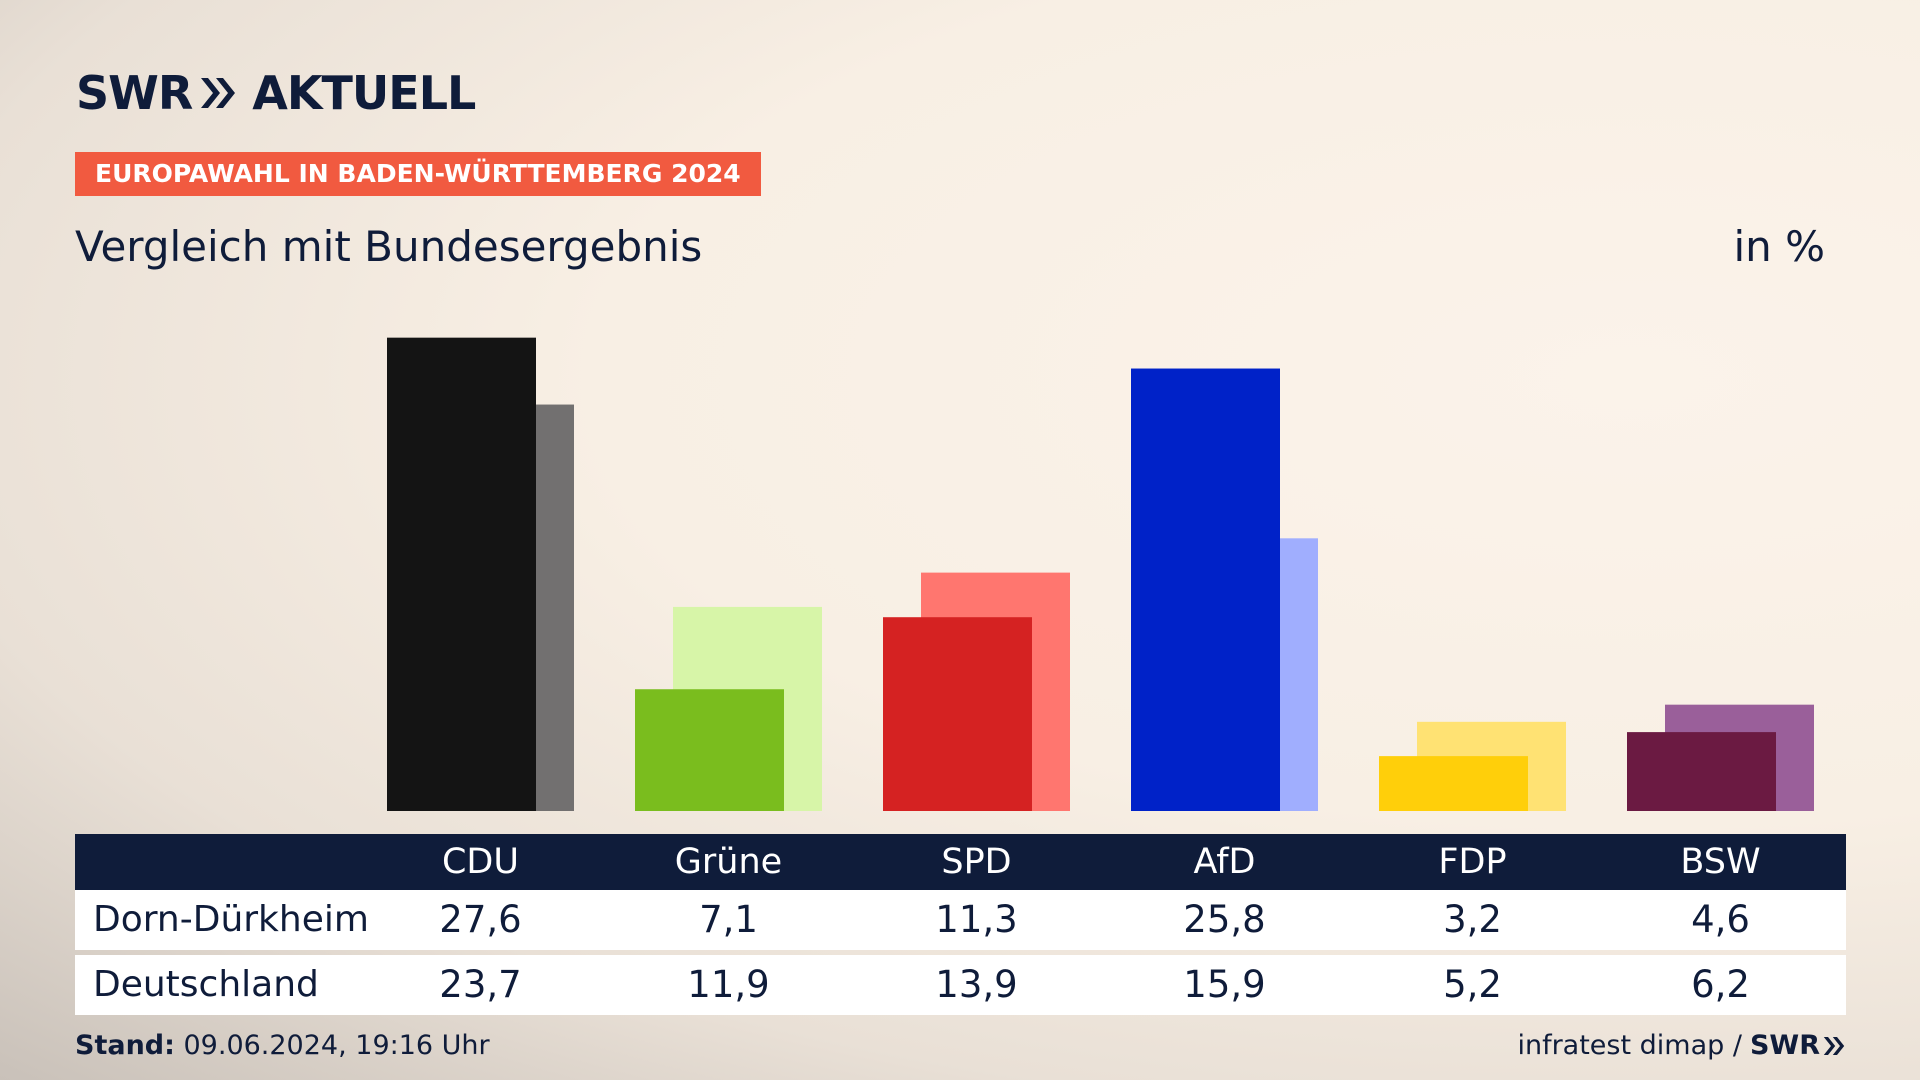 Image resolution: width=1920 pixels, height=1080 pixels. Describe the element at coordinates (125, 1045) in the screenshot. I see `stand-label: Stand:` at that location.